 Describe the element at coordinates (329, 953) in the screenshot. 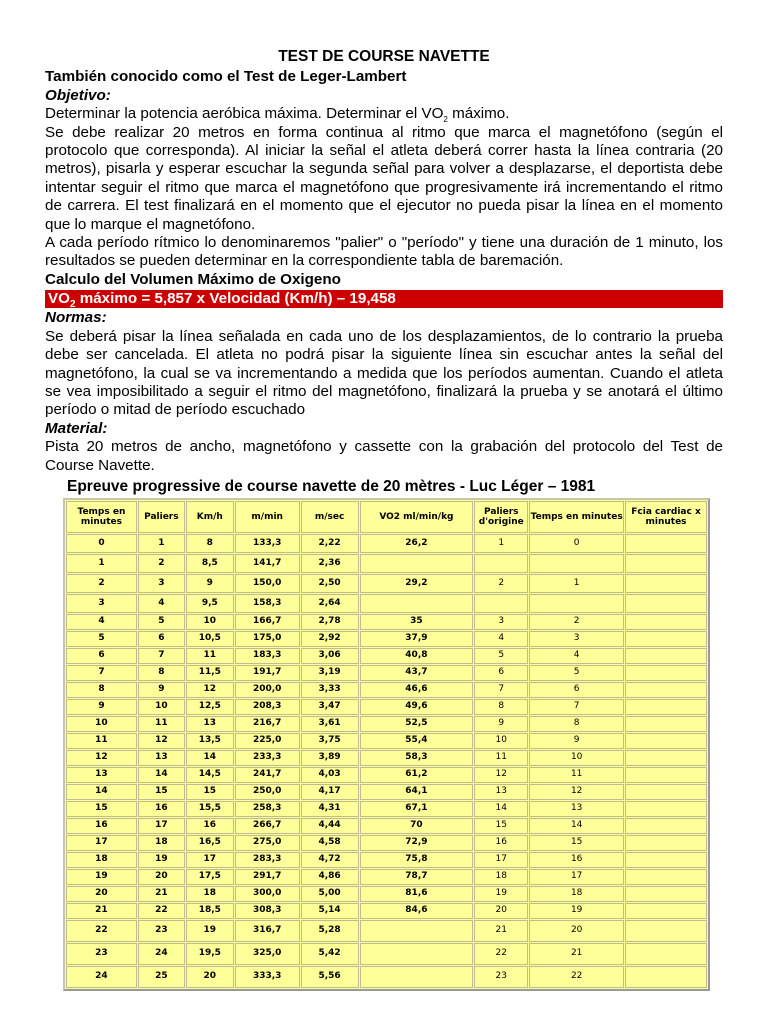

I see `table-cell: 5,42` at that location.